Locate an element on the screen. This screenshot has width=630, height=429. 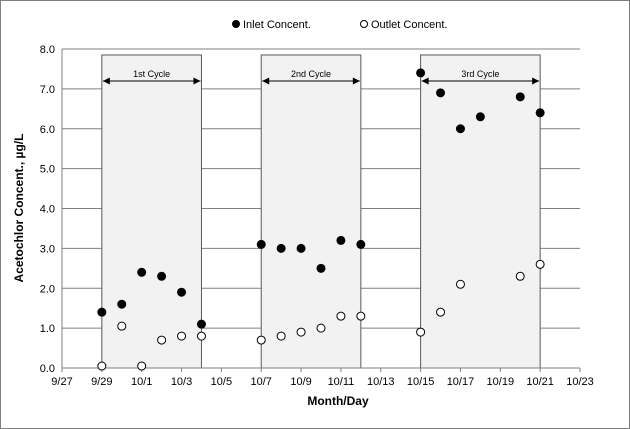
y-tick-label: 4.0 is located at coordinates (47, 210).